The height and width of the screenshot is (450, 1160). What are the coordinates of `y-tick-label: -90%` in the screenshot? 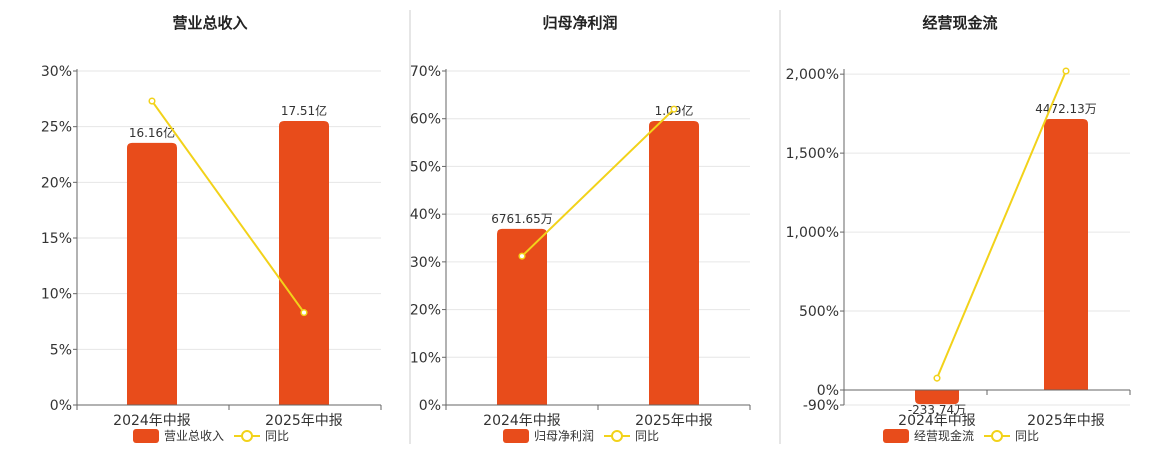 It's located at (821, 406).